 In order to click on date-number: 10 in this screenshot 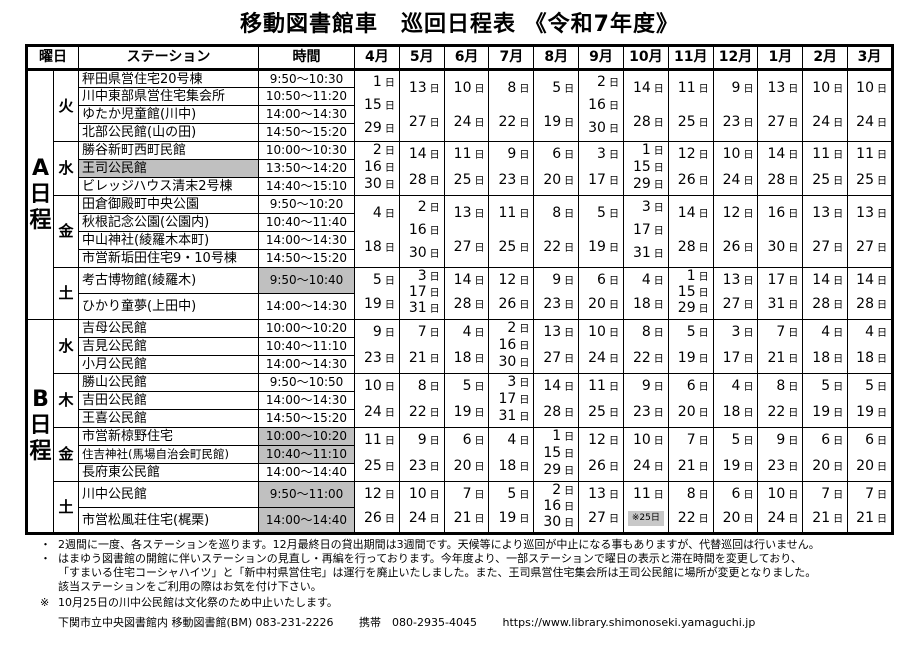, I will do `click(821, 87)`.